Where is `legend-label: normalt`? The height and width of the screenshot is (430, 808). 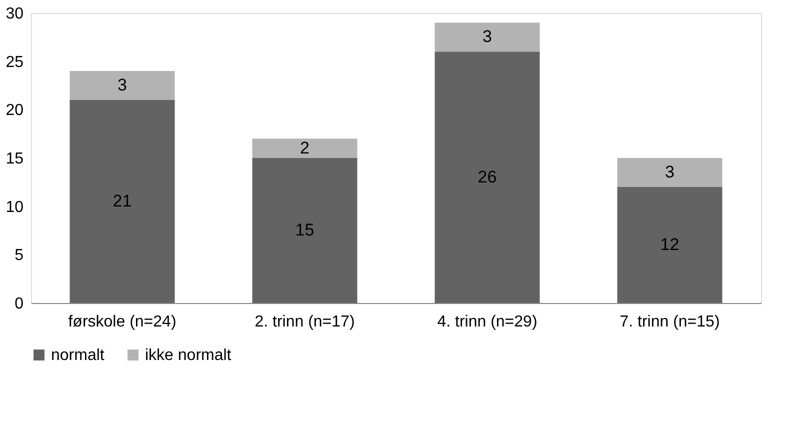 legend-label: normalt is located at coordinates (78, 355).